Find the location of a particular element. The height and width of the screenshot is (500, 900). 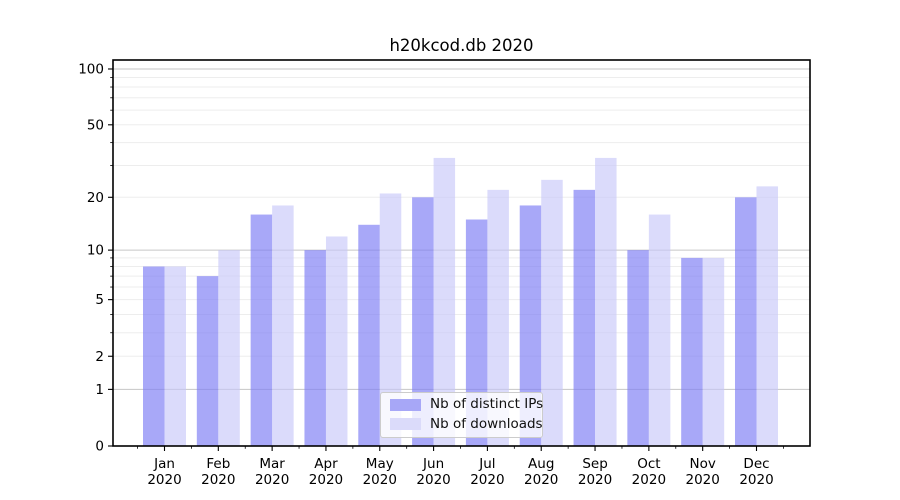

x-tick-label-month: Sep is located at coordinates (594, 464).